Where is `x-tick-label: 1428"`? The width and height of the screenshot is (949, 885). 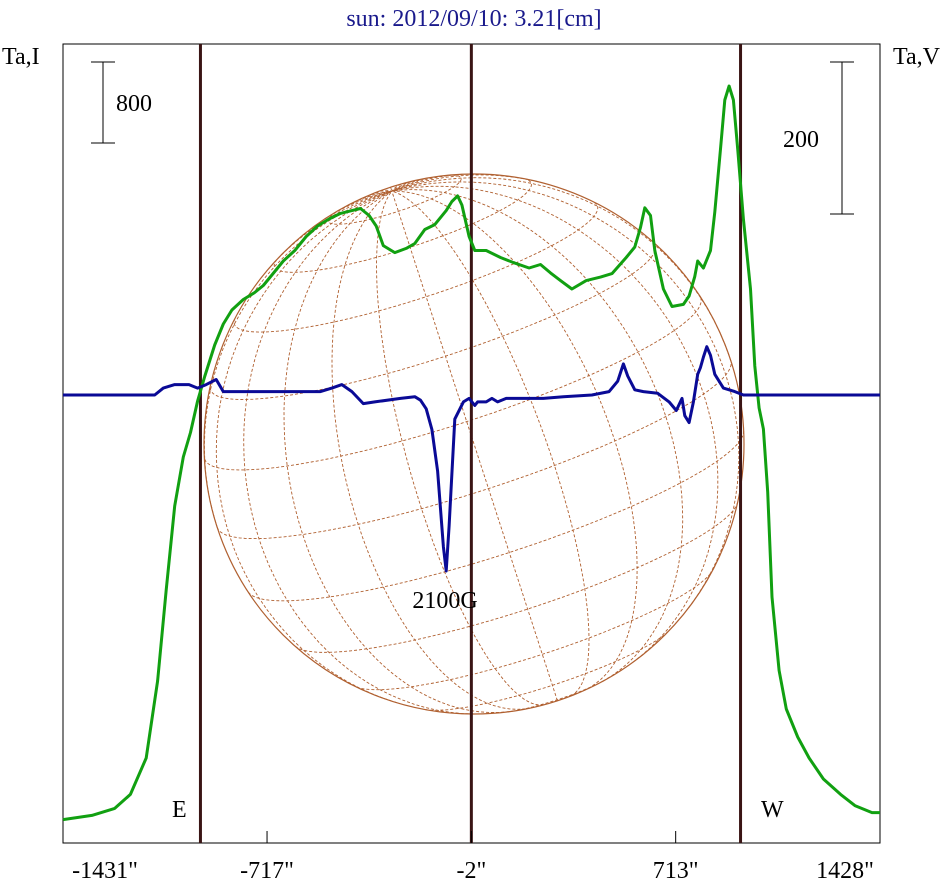
x-tick-label: 1428" is located at coordinates (845, 871).